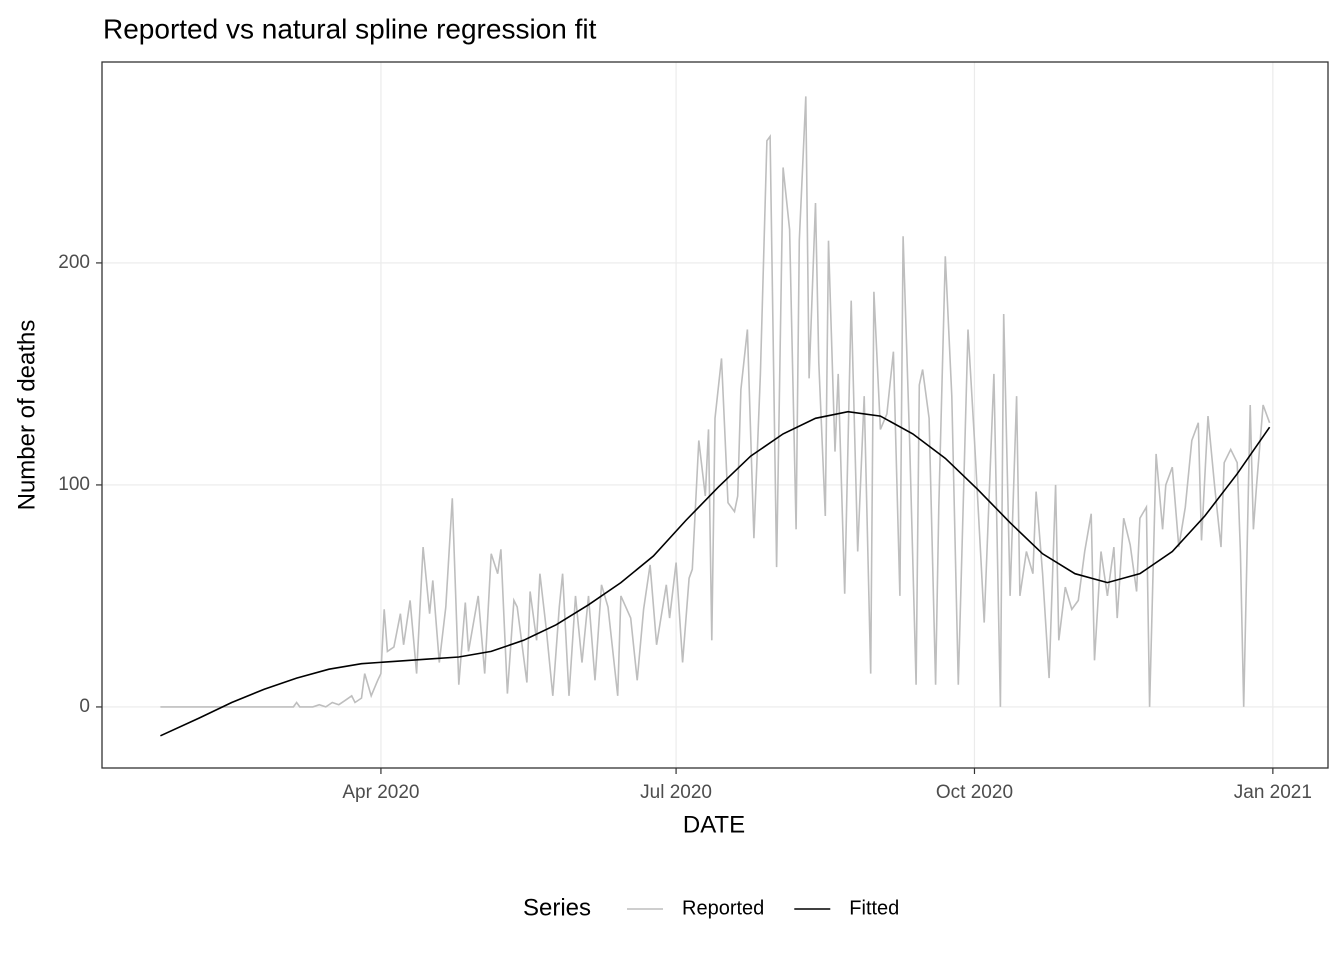  I want to click on legend-title: Series, so click(557, 907).